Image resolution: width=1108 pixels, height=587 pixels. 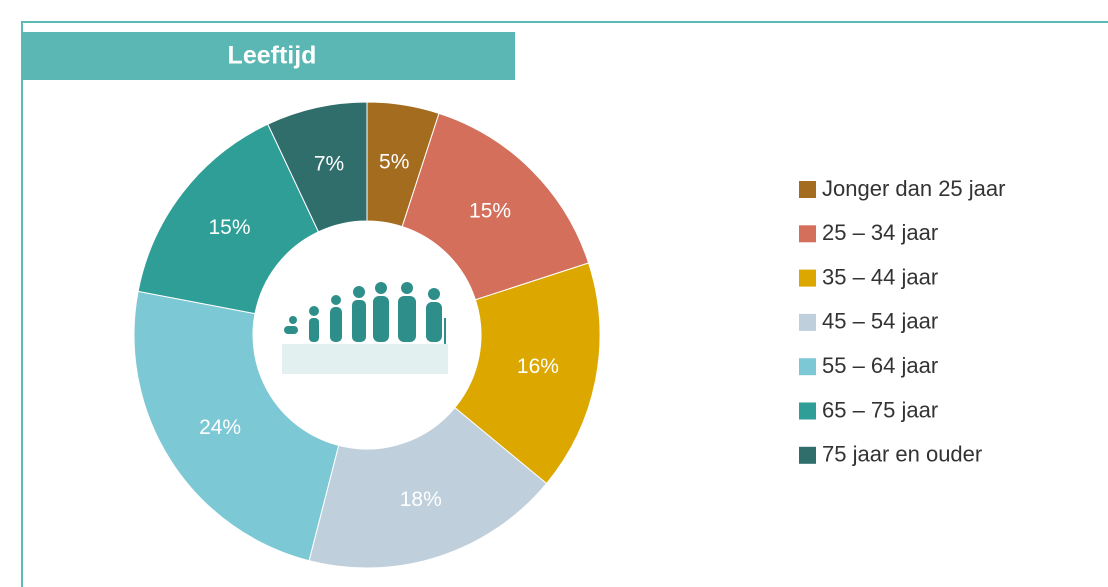 I want to click on legend-label: 35 – 44 jaar, so click(x=880, y=276).